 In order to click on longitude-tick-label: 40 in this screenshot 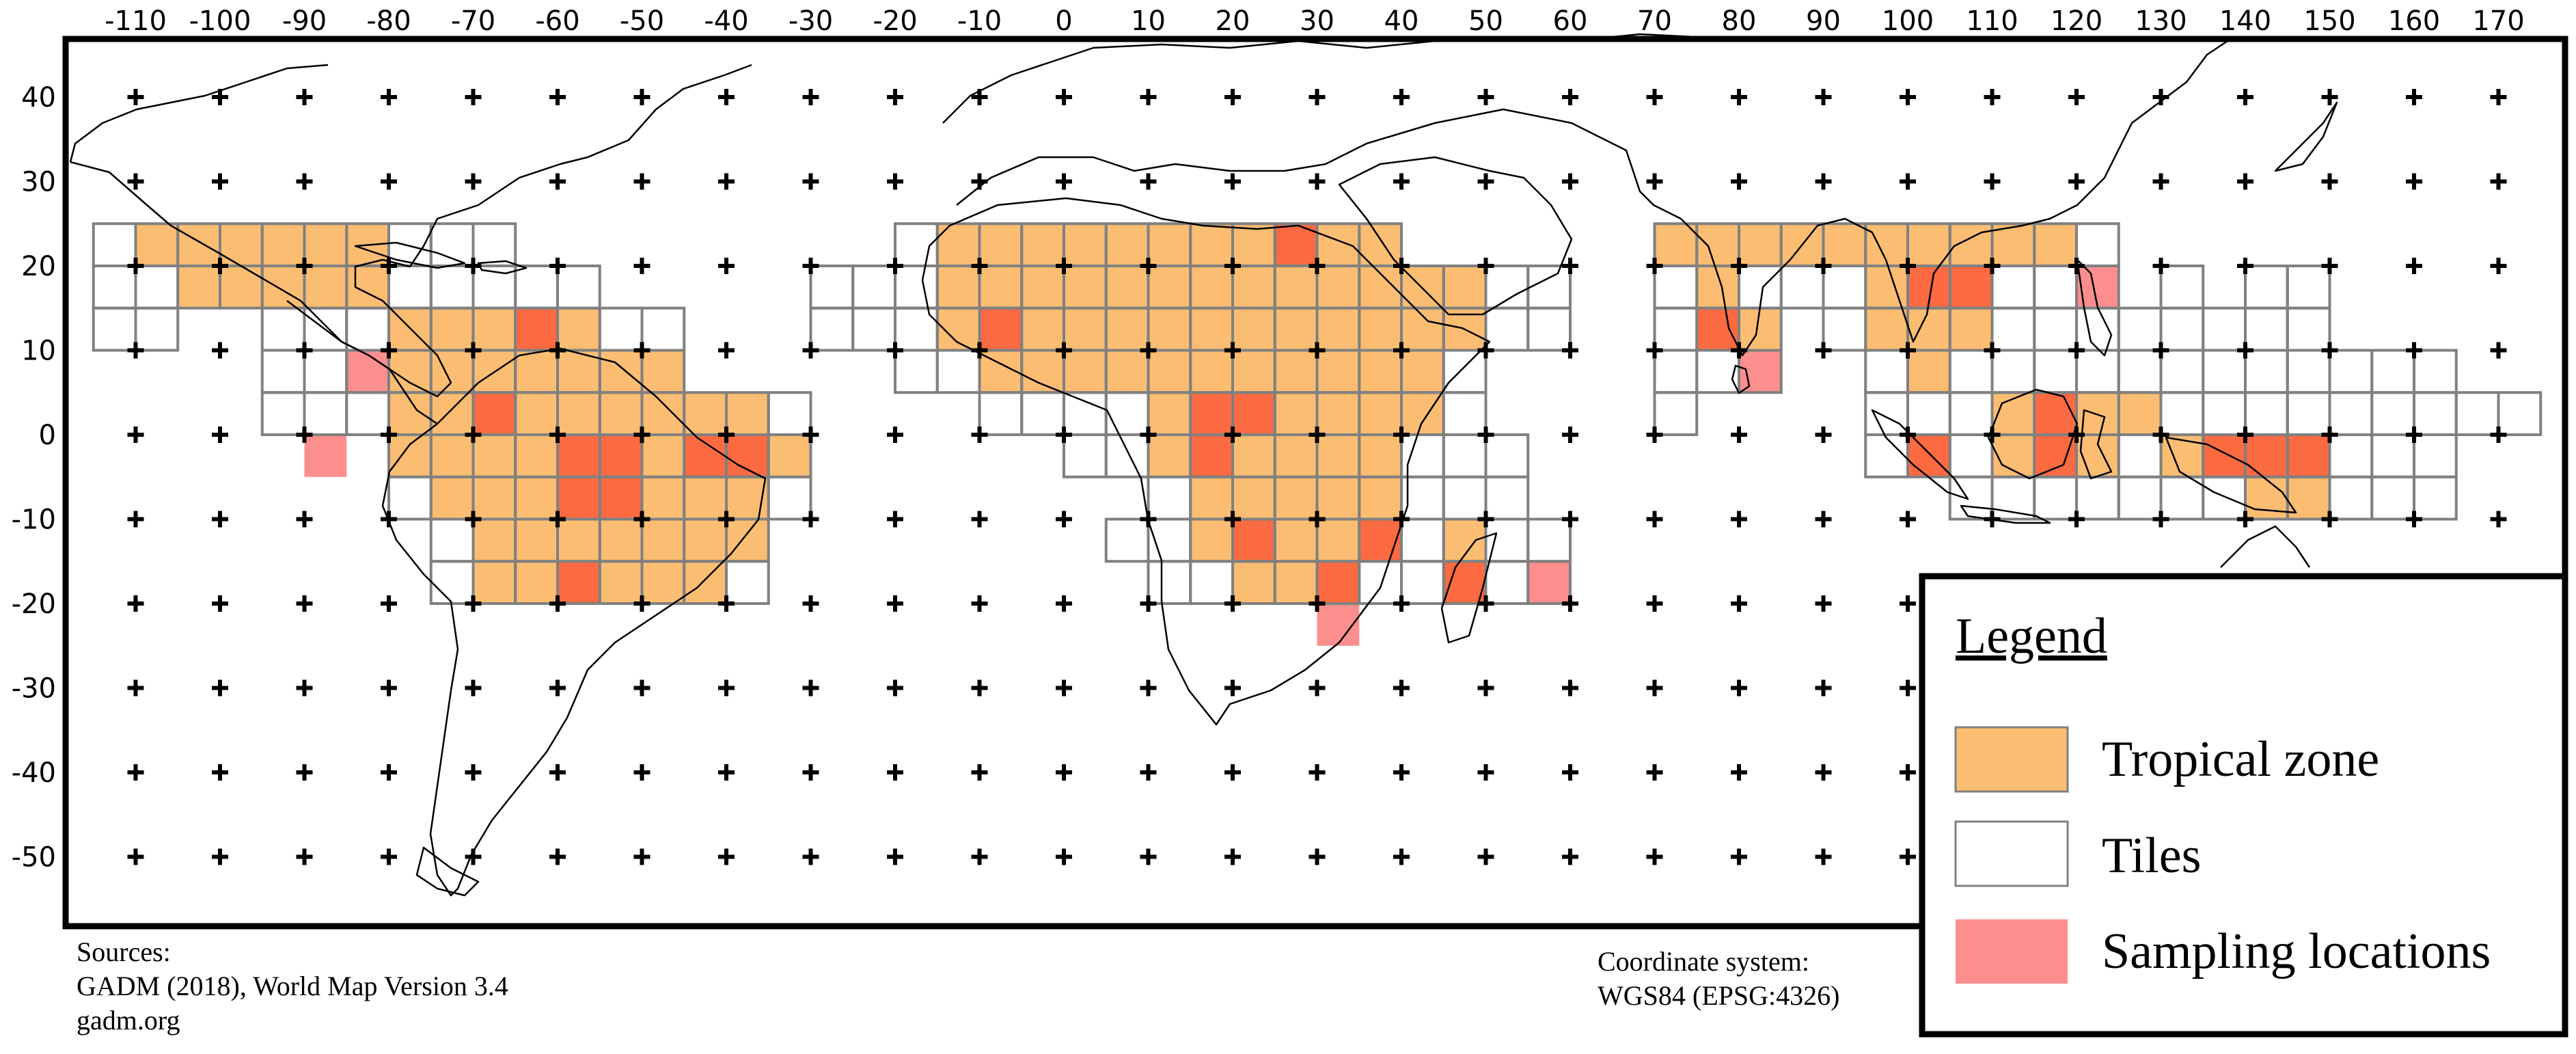, I will do `click(1401, 21)`.